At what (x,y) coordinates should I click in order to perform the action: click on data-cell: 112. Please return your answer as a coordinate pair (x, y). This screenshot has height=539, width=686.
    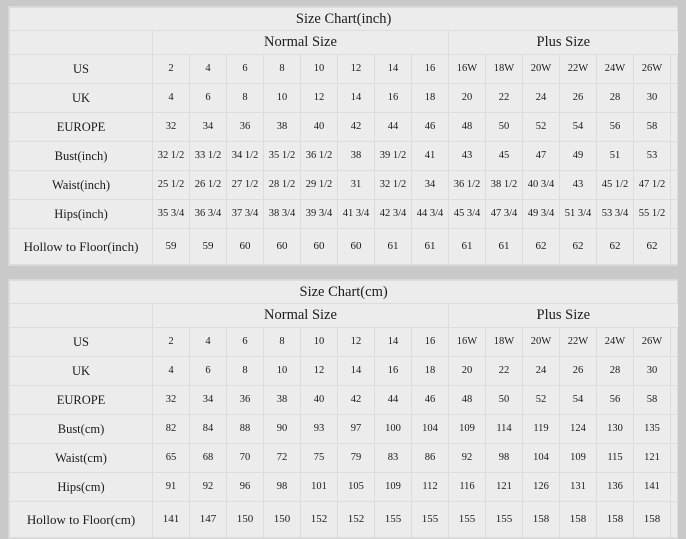
    Looking at the image, I should click on (430, 487).